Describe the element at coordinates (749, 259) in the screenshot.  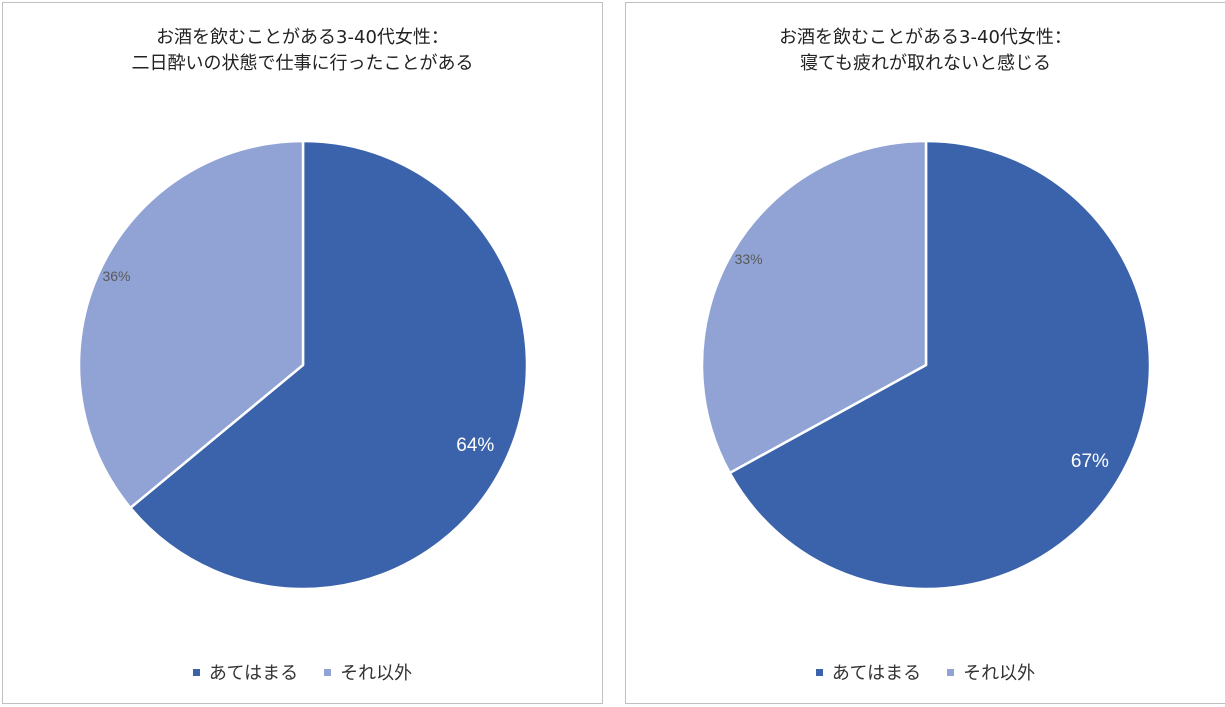
I see `pie-data-label: 33%` at that location.